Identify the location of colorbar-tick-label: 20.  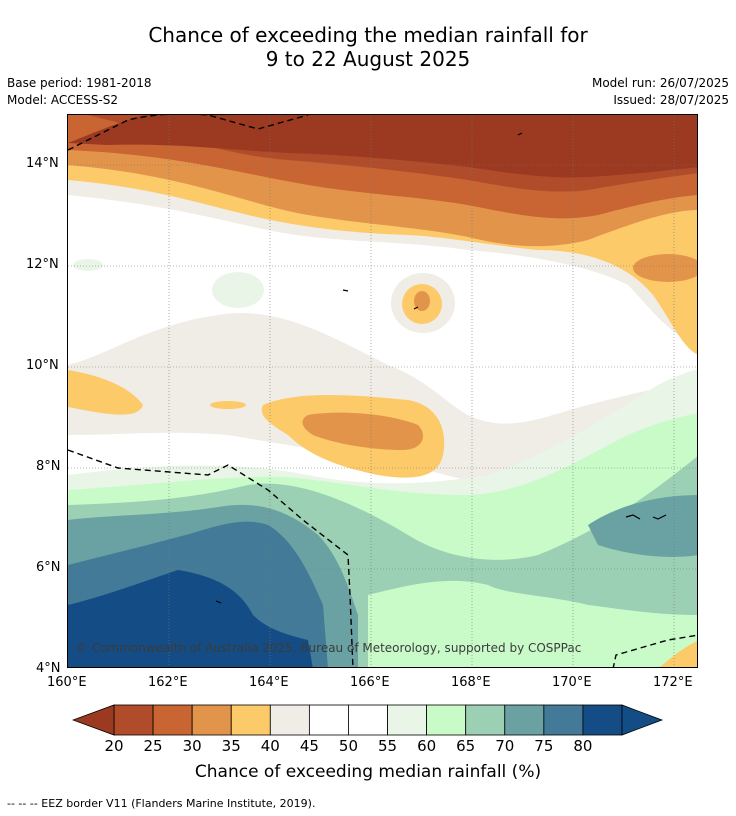
(114, 746).